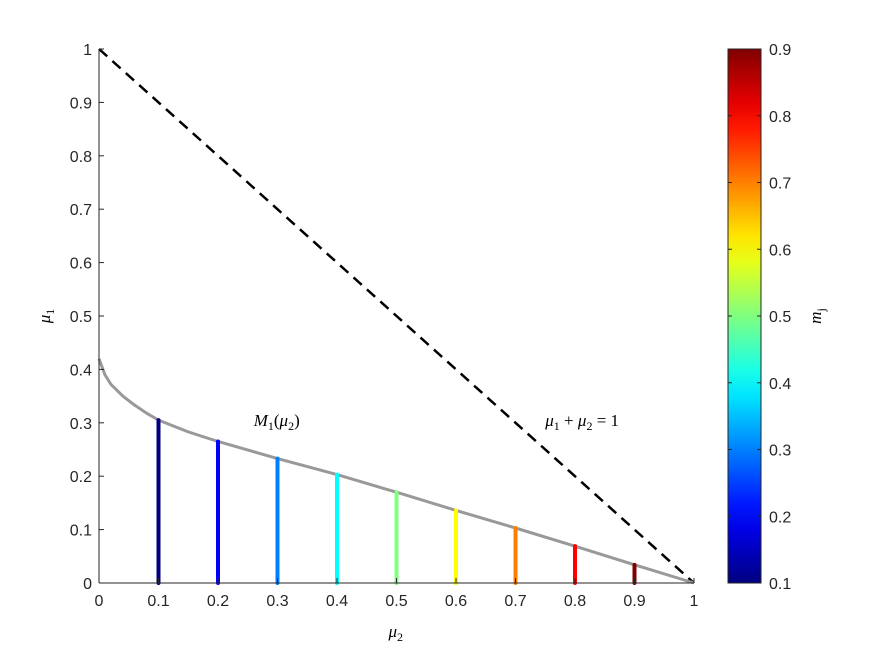  I want to click on x-tick-label: 0, so click(99, 601).